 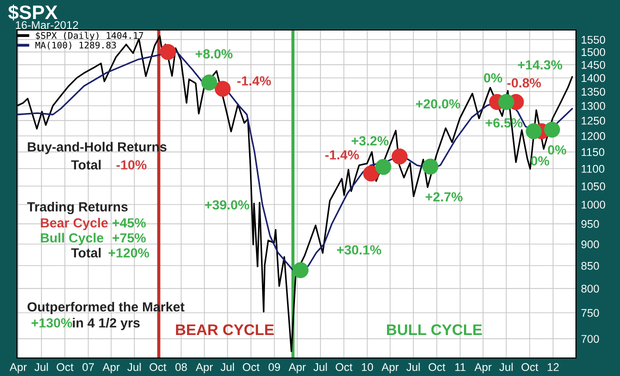 I want to click on annotation: BULL CYCLE, so click(x=434, y=330).